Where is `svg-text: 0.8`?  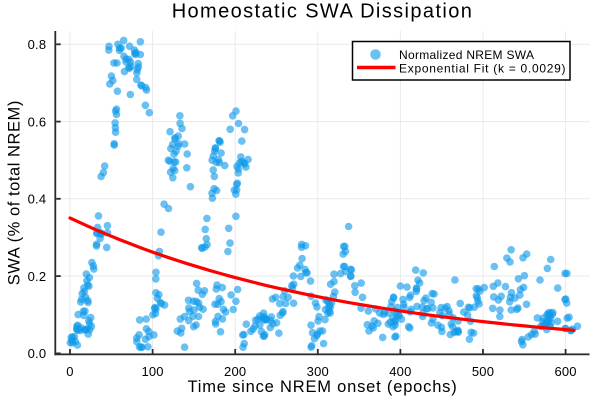
svg-text: 0.8 is located at coordinates (37, 44).